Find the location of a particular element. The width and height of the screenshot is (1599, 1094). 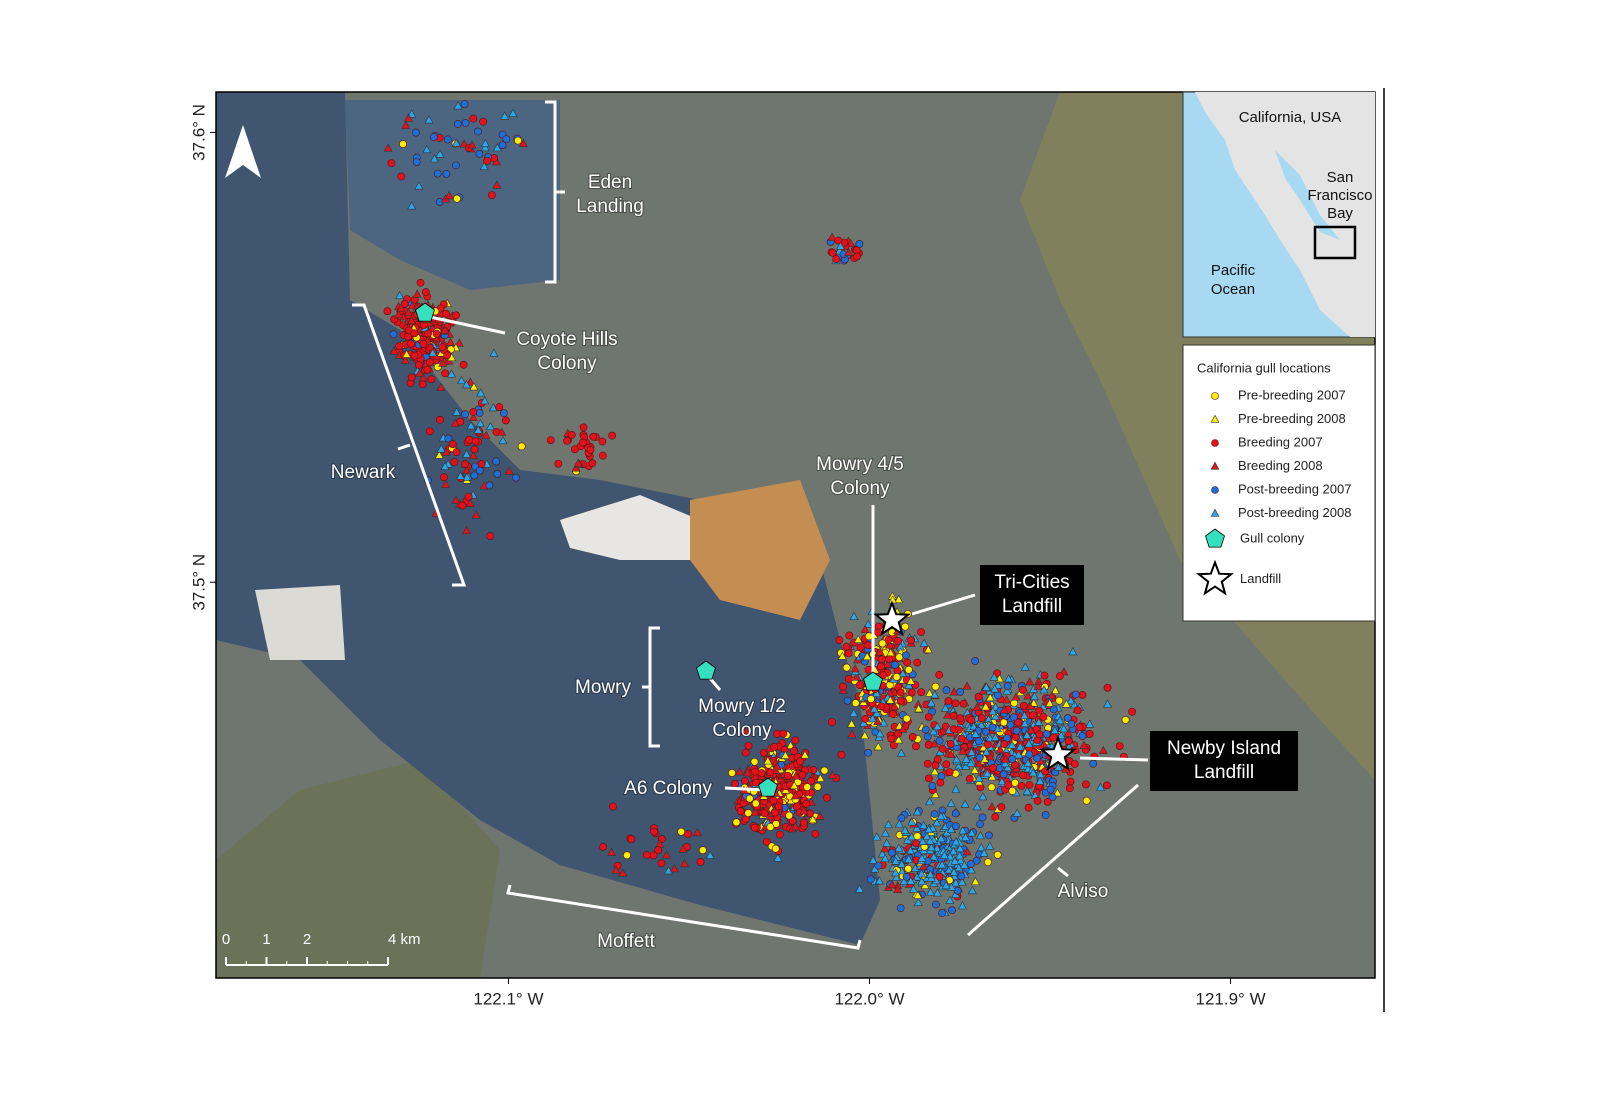

place-label: Landfill is located at coordinates (1032, 606).